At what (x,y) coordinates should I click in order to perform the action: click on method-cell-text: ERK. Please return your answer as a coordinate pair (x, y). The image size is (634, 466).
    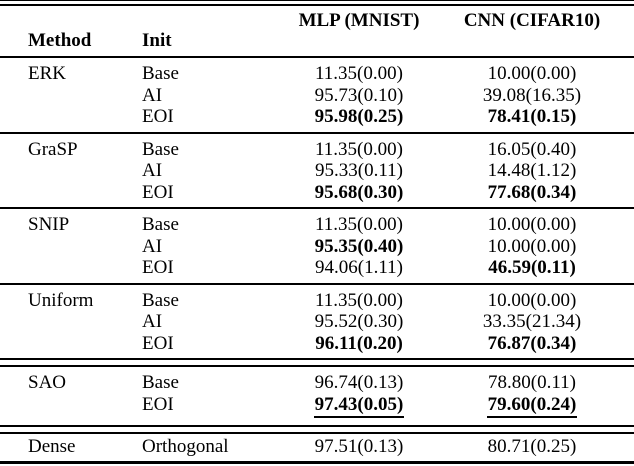
    Looking at the image, I should click on (47, 73).